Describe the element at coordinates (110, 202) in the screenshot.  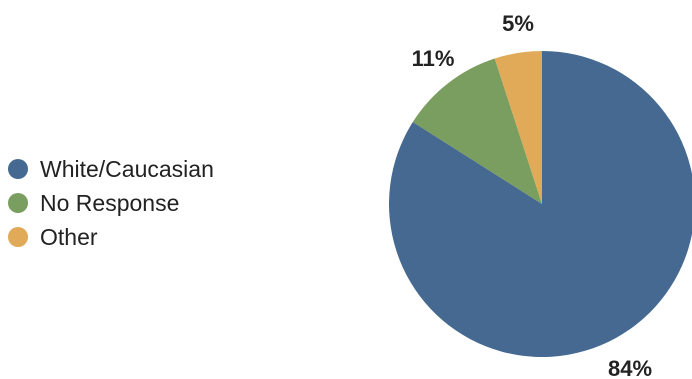
I see `legend-label: No Response` at that location.